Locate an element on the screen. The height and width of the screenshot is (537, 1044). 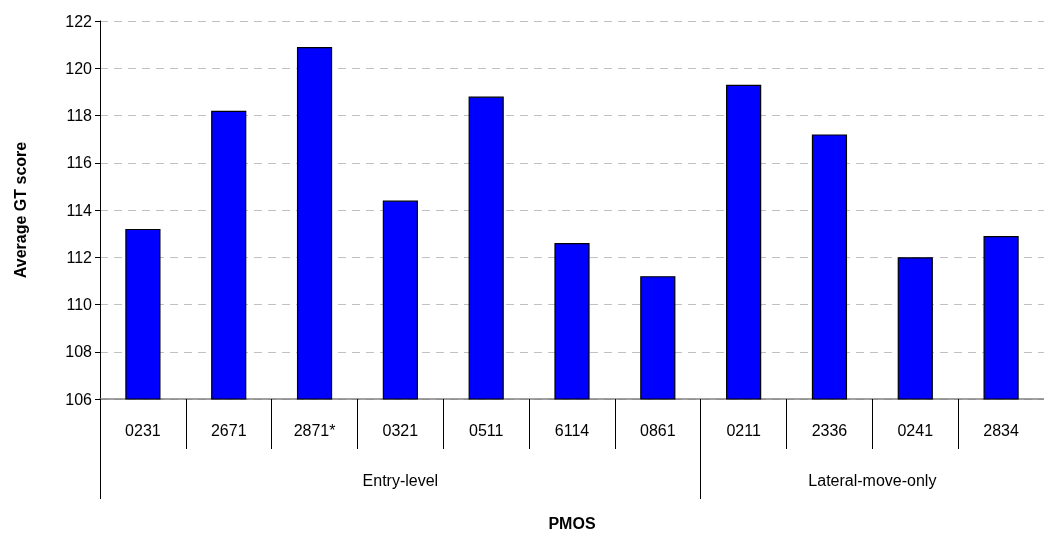
y-tick-label: 116 is located at coordinates (79, 163).